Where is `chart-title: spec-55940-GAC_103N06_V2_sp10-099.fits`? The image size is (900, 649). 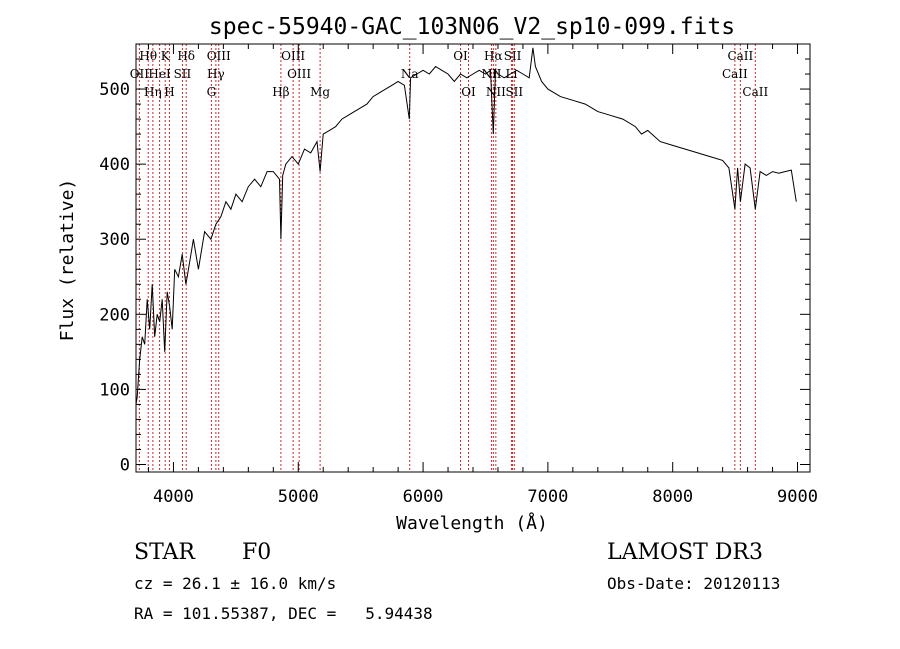 chart-title: spec-55940-GAC_103N06_V2_sp10-099.fits is located at coordinates (472, 27).